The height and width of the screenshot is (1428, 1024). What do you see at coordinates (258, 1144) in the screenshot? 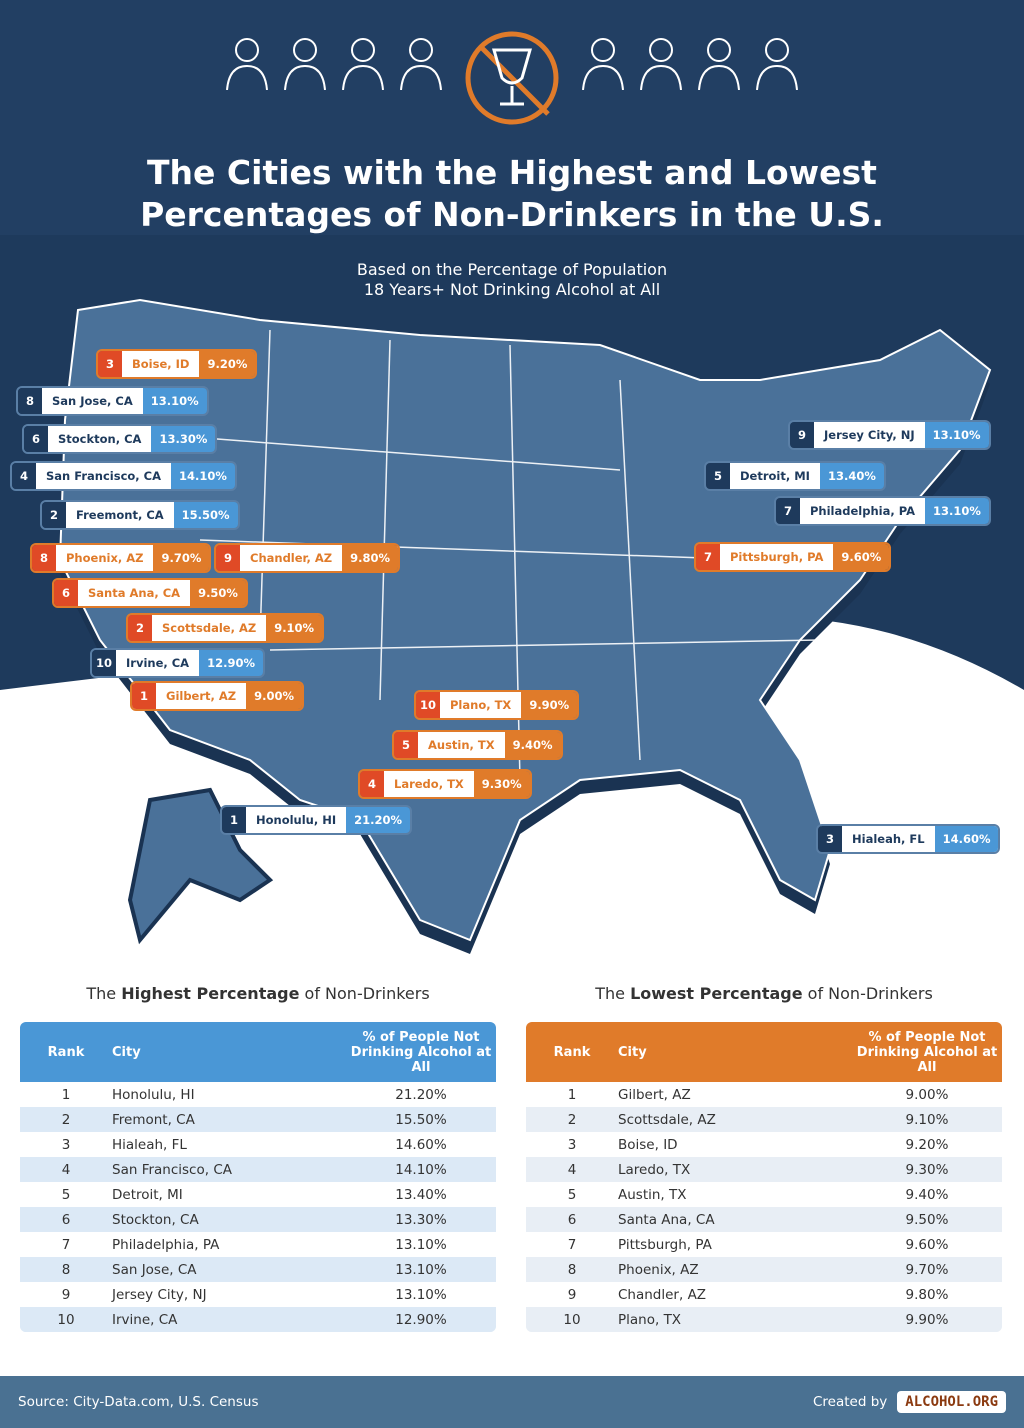
I see `table-row: 3 Hialeah, FL 14.60%` at bounding box center [258, 1144].